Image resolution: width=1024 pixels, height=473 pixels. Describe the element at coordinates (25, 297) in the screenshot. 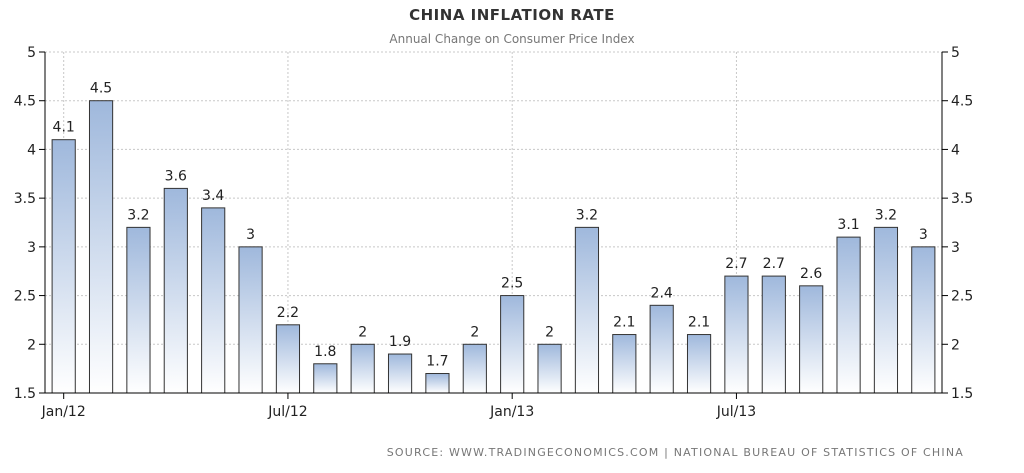

I see `y-tick-label-left: 2.5` at that location.